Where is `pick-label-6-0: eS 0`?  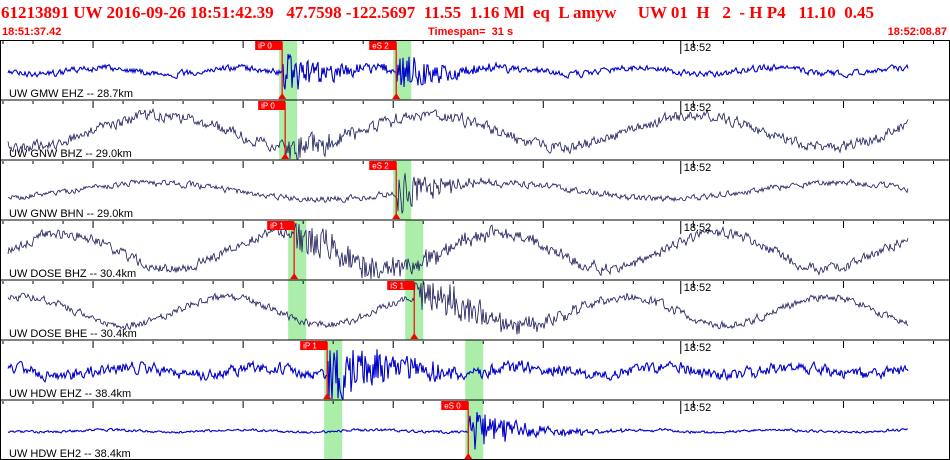
pick-label-6-0: eS 0 is located at coordinates (452, 406).